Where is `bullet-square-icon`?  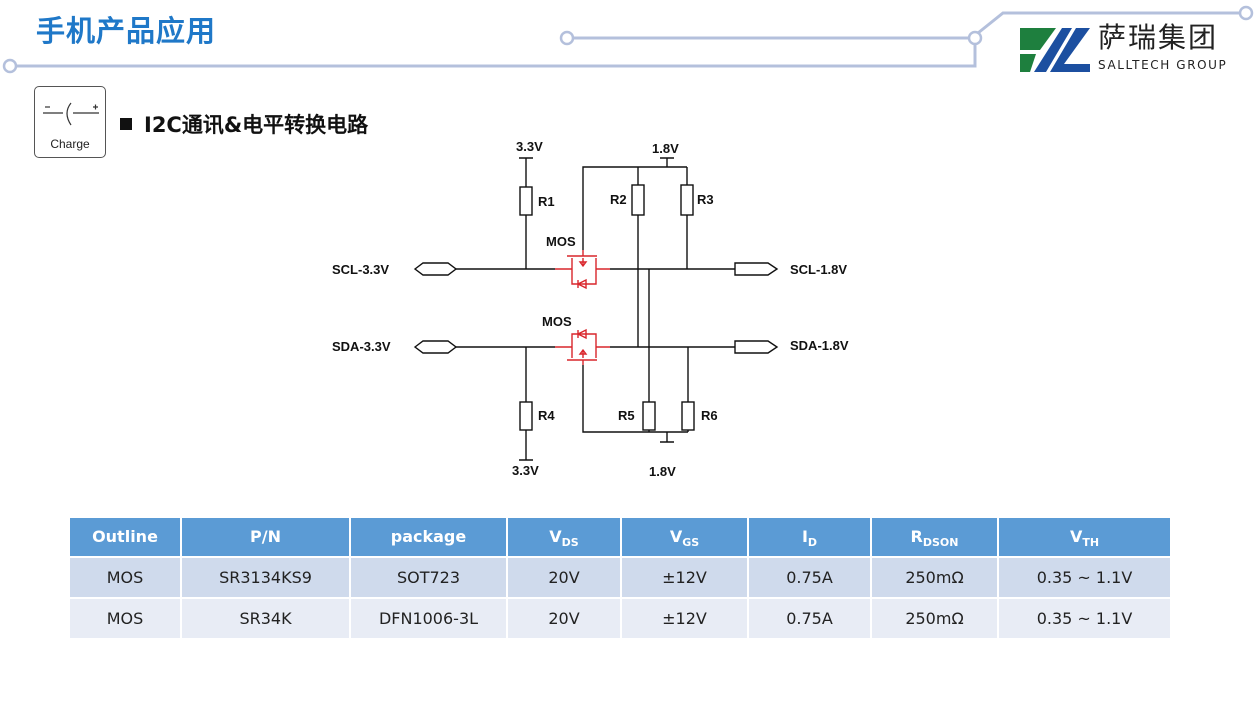 bullet-square-icon is located at coordinates (126, 124).